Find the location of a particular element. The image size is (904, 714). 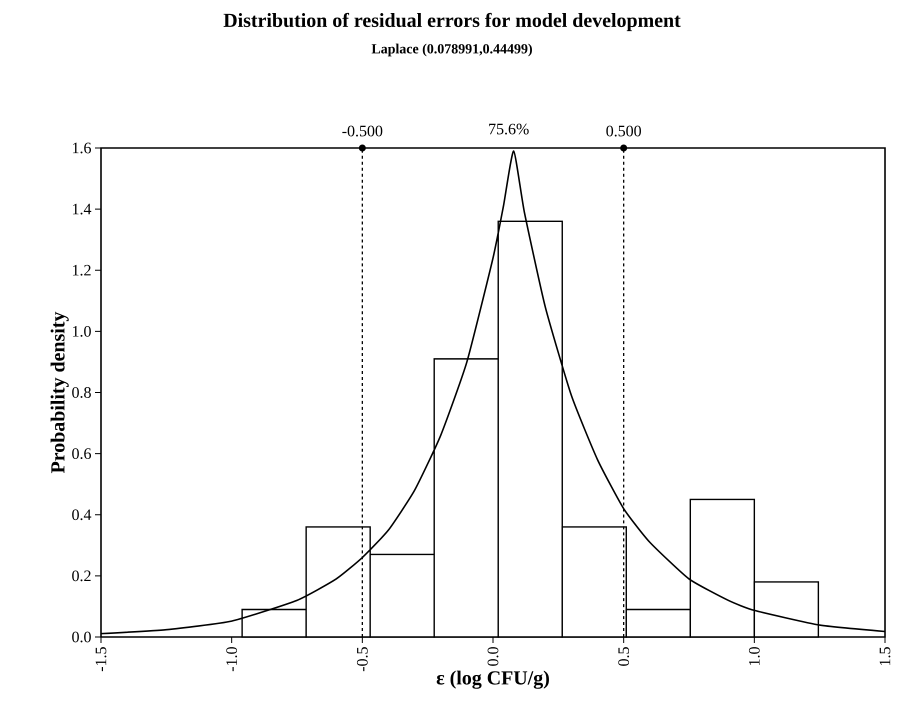

y-tick-label: 1.2 is located at coordinates (81, 270).